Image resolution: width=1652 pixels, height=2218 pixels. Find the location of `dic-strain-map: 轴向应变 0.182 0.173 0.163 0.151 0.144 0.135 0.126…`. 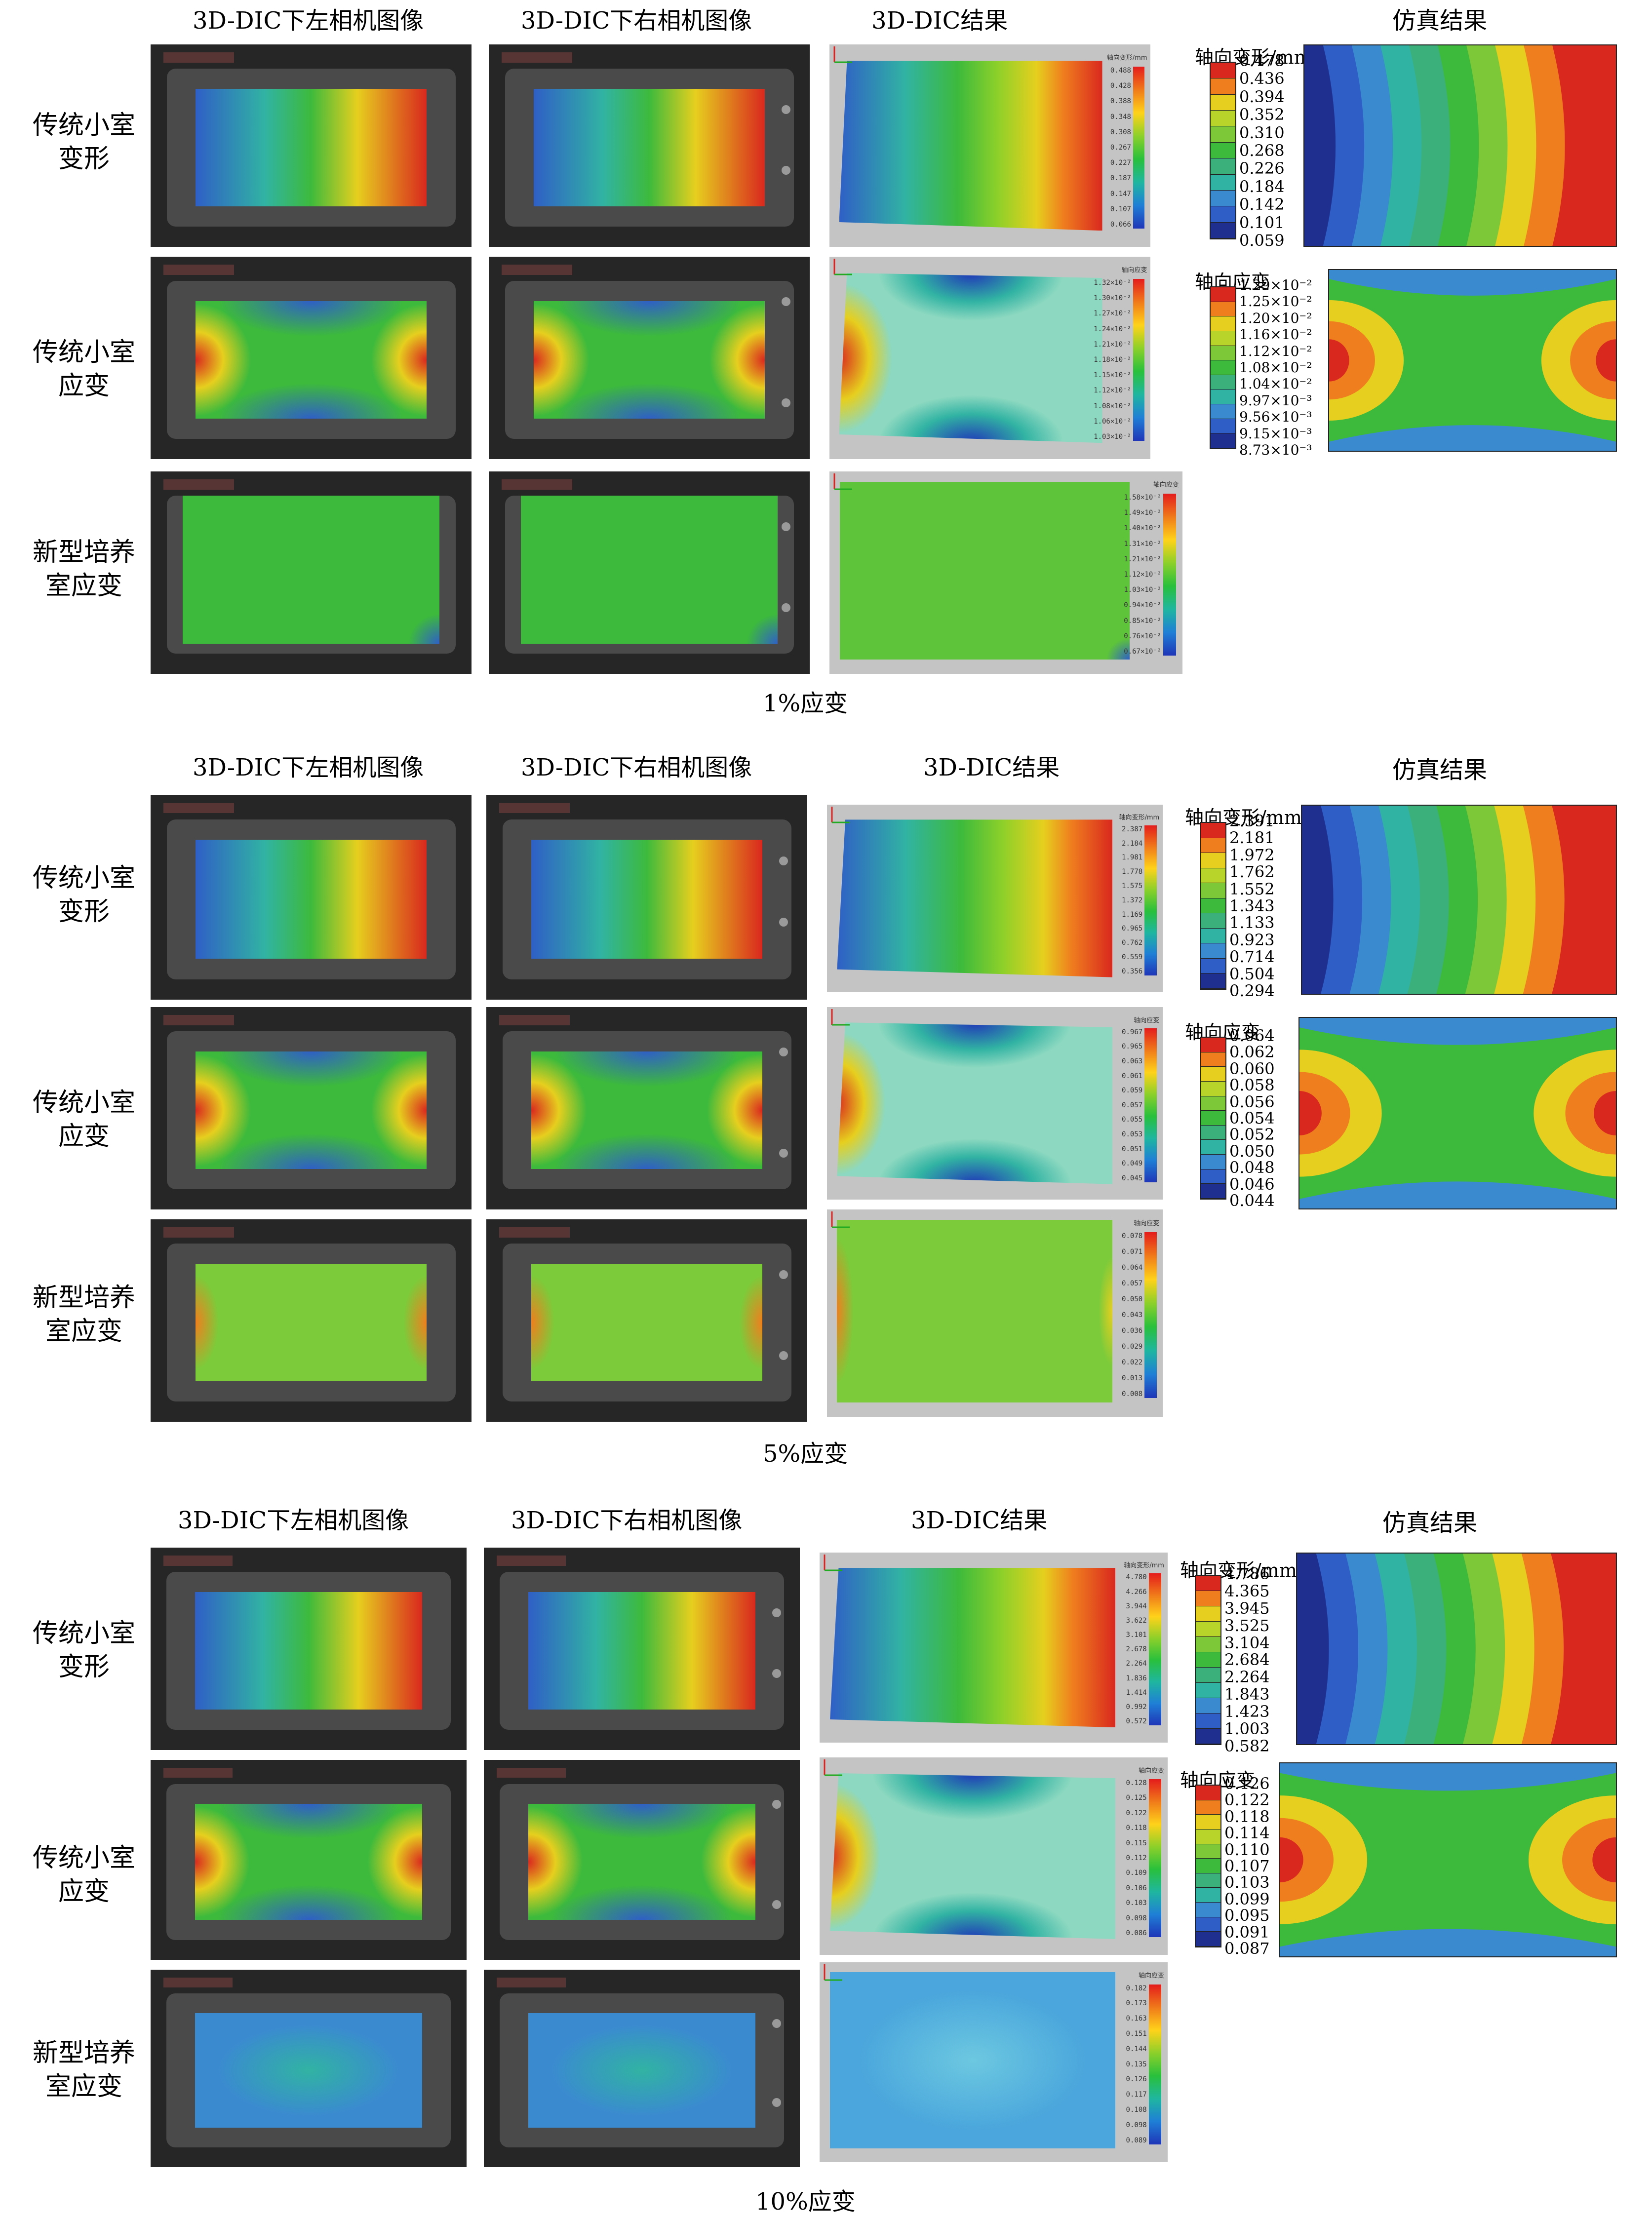

dic-strain-map: 轴向应变 0.182 0.173 0.163 0.151 0.144 0.135 0.126… is located at coordinates (994, 2062).